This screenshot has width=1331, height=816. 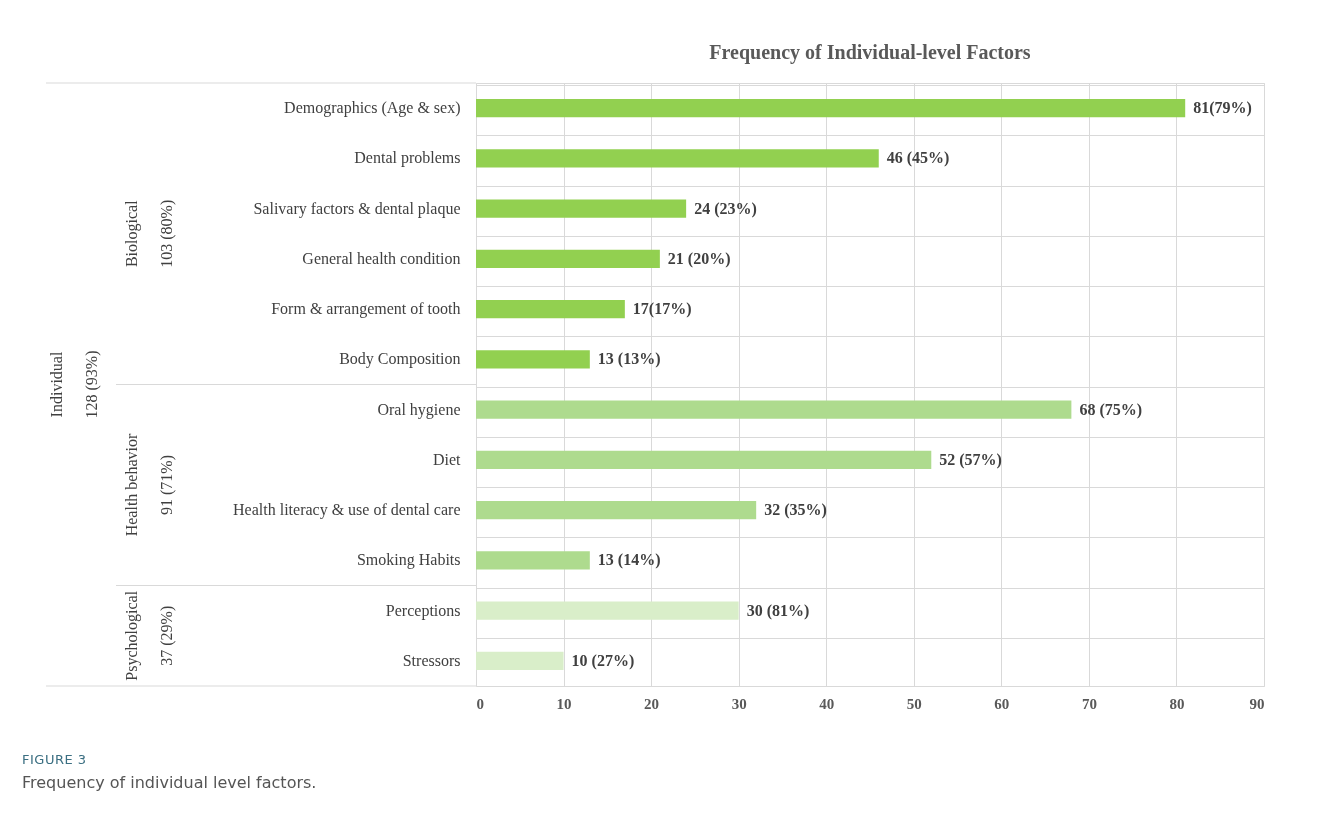 What do you see at coordinates (1089, 703) in the screenshot?
I see `x-tick-label: 70` at bounding box center [1089, 703].